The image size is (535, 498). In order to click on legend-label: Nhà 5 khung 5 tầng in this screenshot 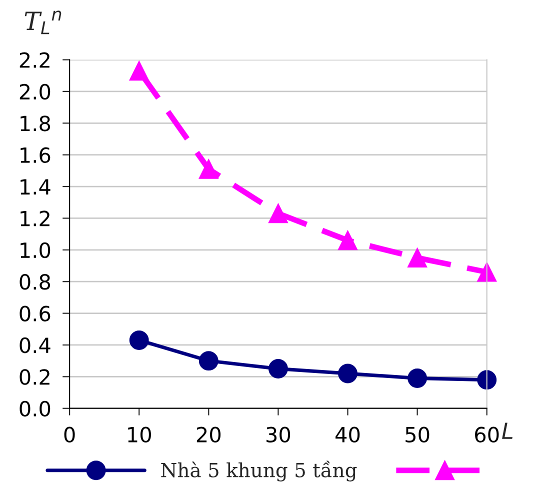, I will do `click(259, 471)`.